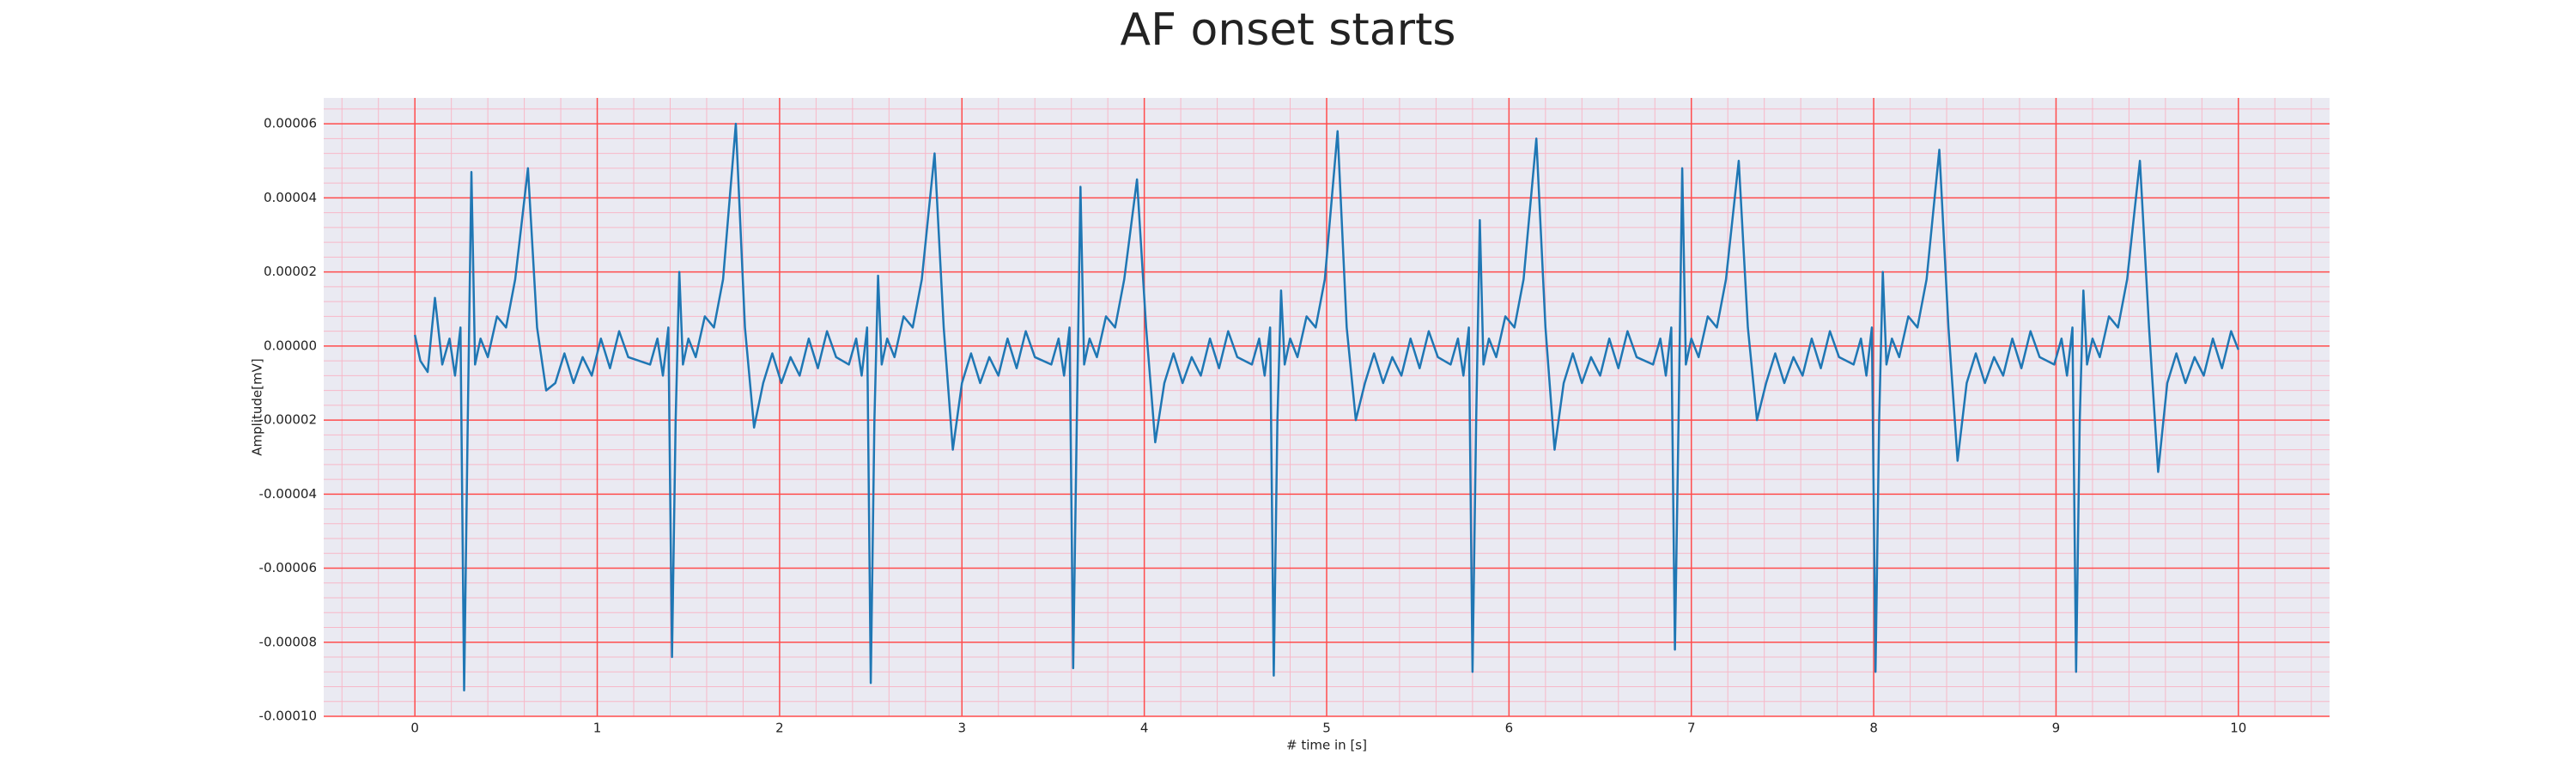  I want to click on y-axis-label: Amplitude[mV], so click(258, 406).